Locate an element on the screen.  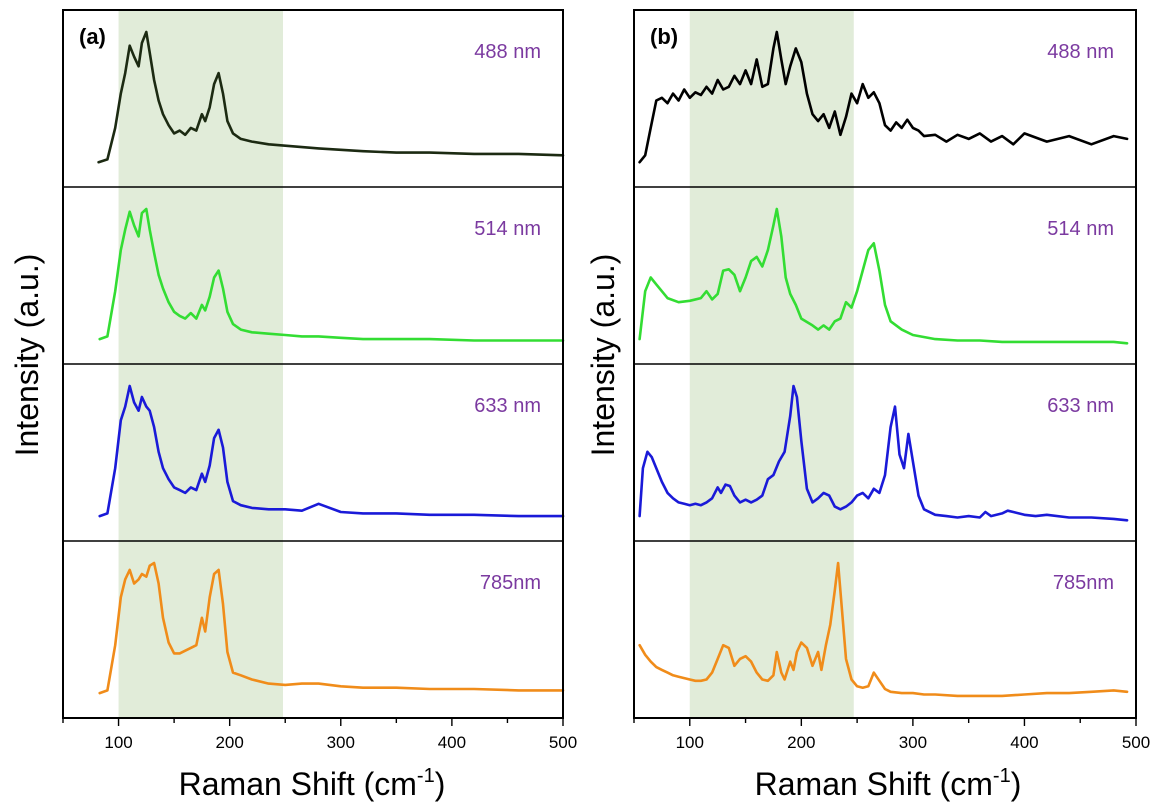
panel-label-b: (b) is located at coordinates (664, 36).